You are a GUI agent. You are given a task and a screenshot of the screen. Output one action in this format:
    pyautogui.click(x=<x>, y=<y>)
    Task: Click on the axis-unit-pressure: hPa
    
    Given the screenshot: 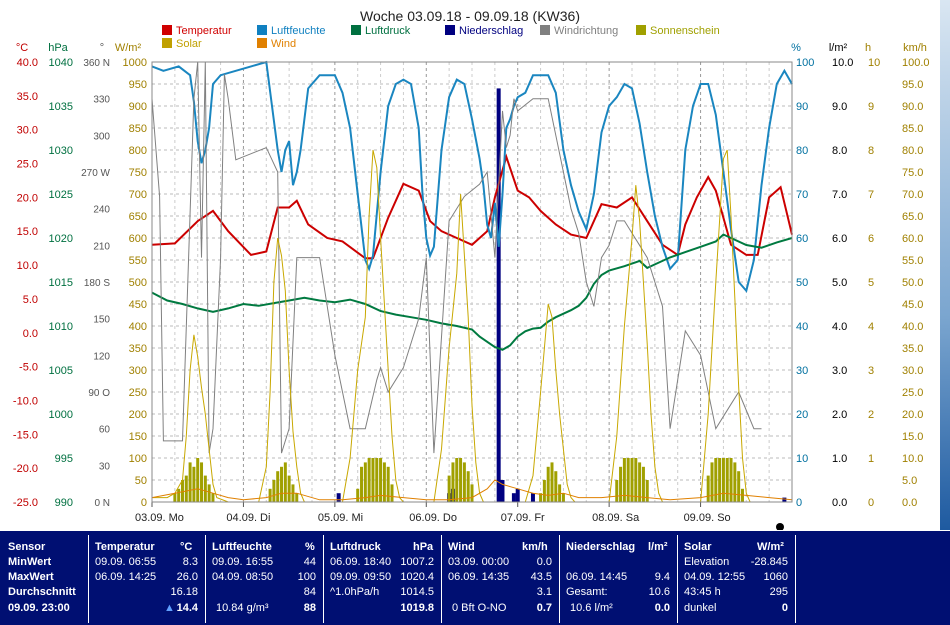 What is the action you would take?
    pyautogui.click(x=58, y=48)
    